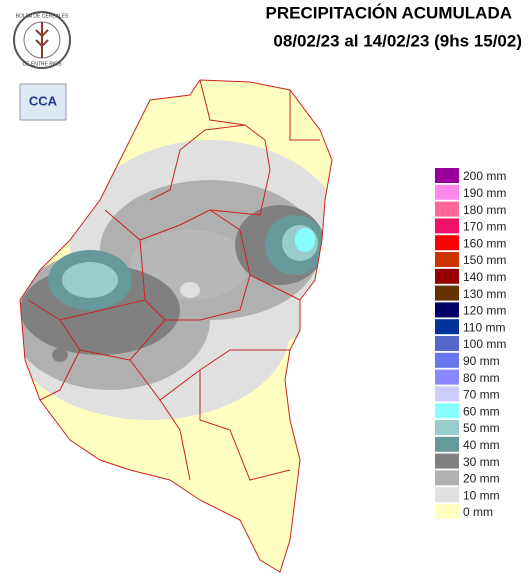  Describe the element at coordinates (481, 428) in the screenshot. I see `legend-label: 50 mm` at that location.